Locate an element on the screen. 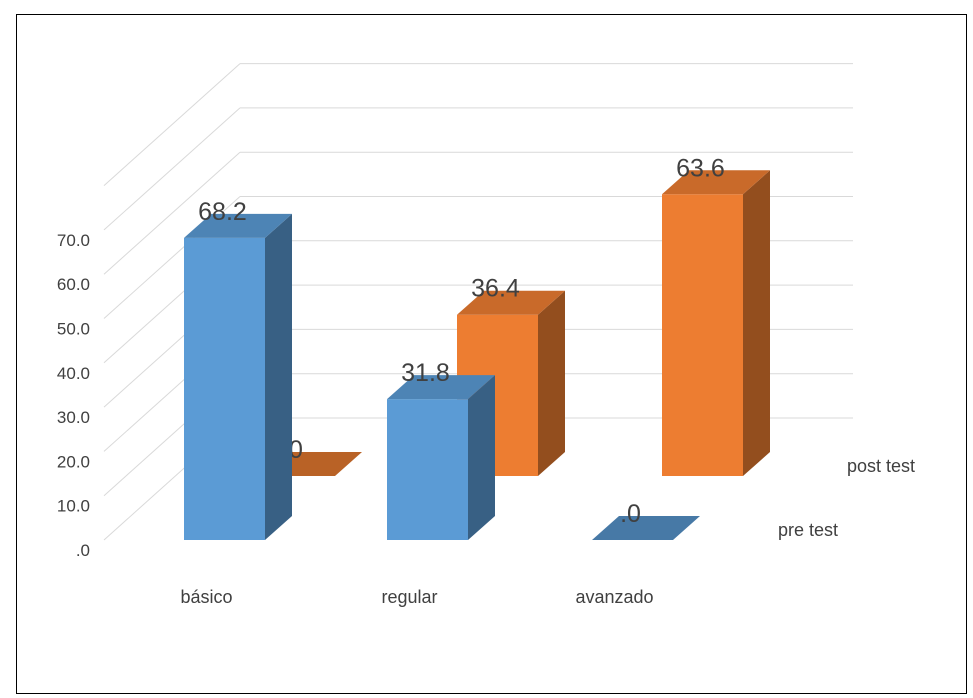 This screenshot has width=973, height=698. category-labels: básico regular avanzado is located at coordinates (416, 597).